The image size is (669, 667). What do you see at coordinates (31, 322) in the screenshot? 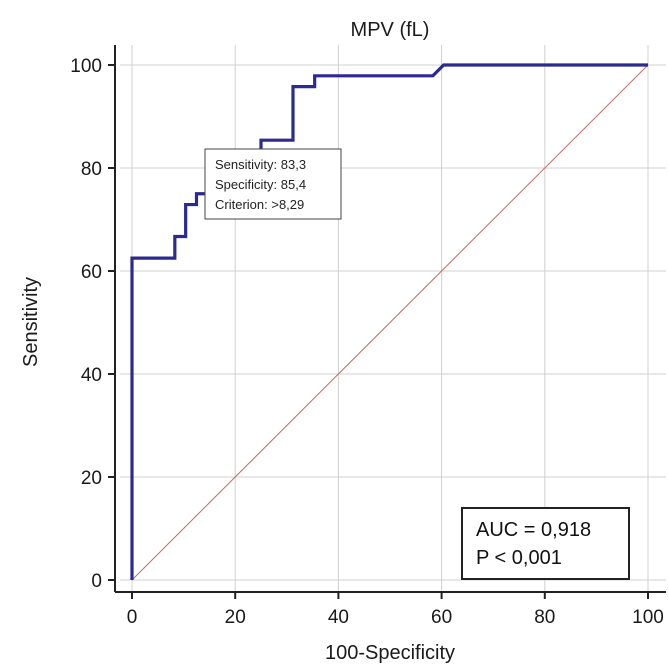
I see `y-axis-title: Sensitivity` at bounding box center [31, 322].